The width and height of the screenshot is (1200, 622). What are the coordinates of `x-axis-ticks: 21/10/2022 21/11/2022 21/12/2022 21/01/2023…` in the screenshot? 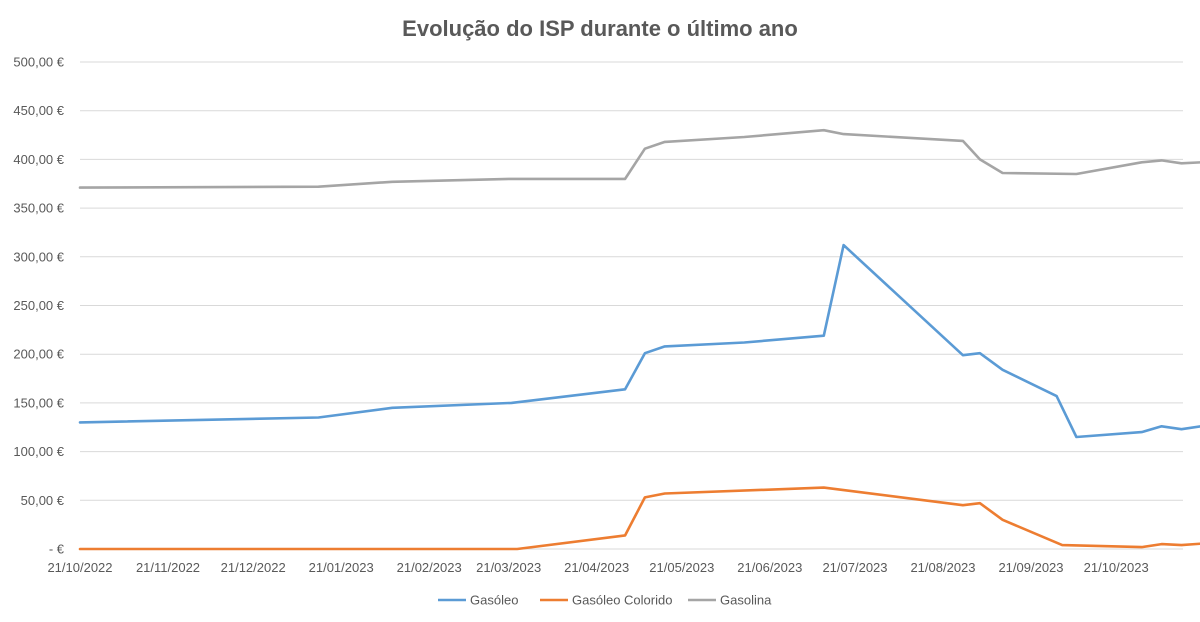 It's located at (597, 567).